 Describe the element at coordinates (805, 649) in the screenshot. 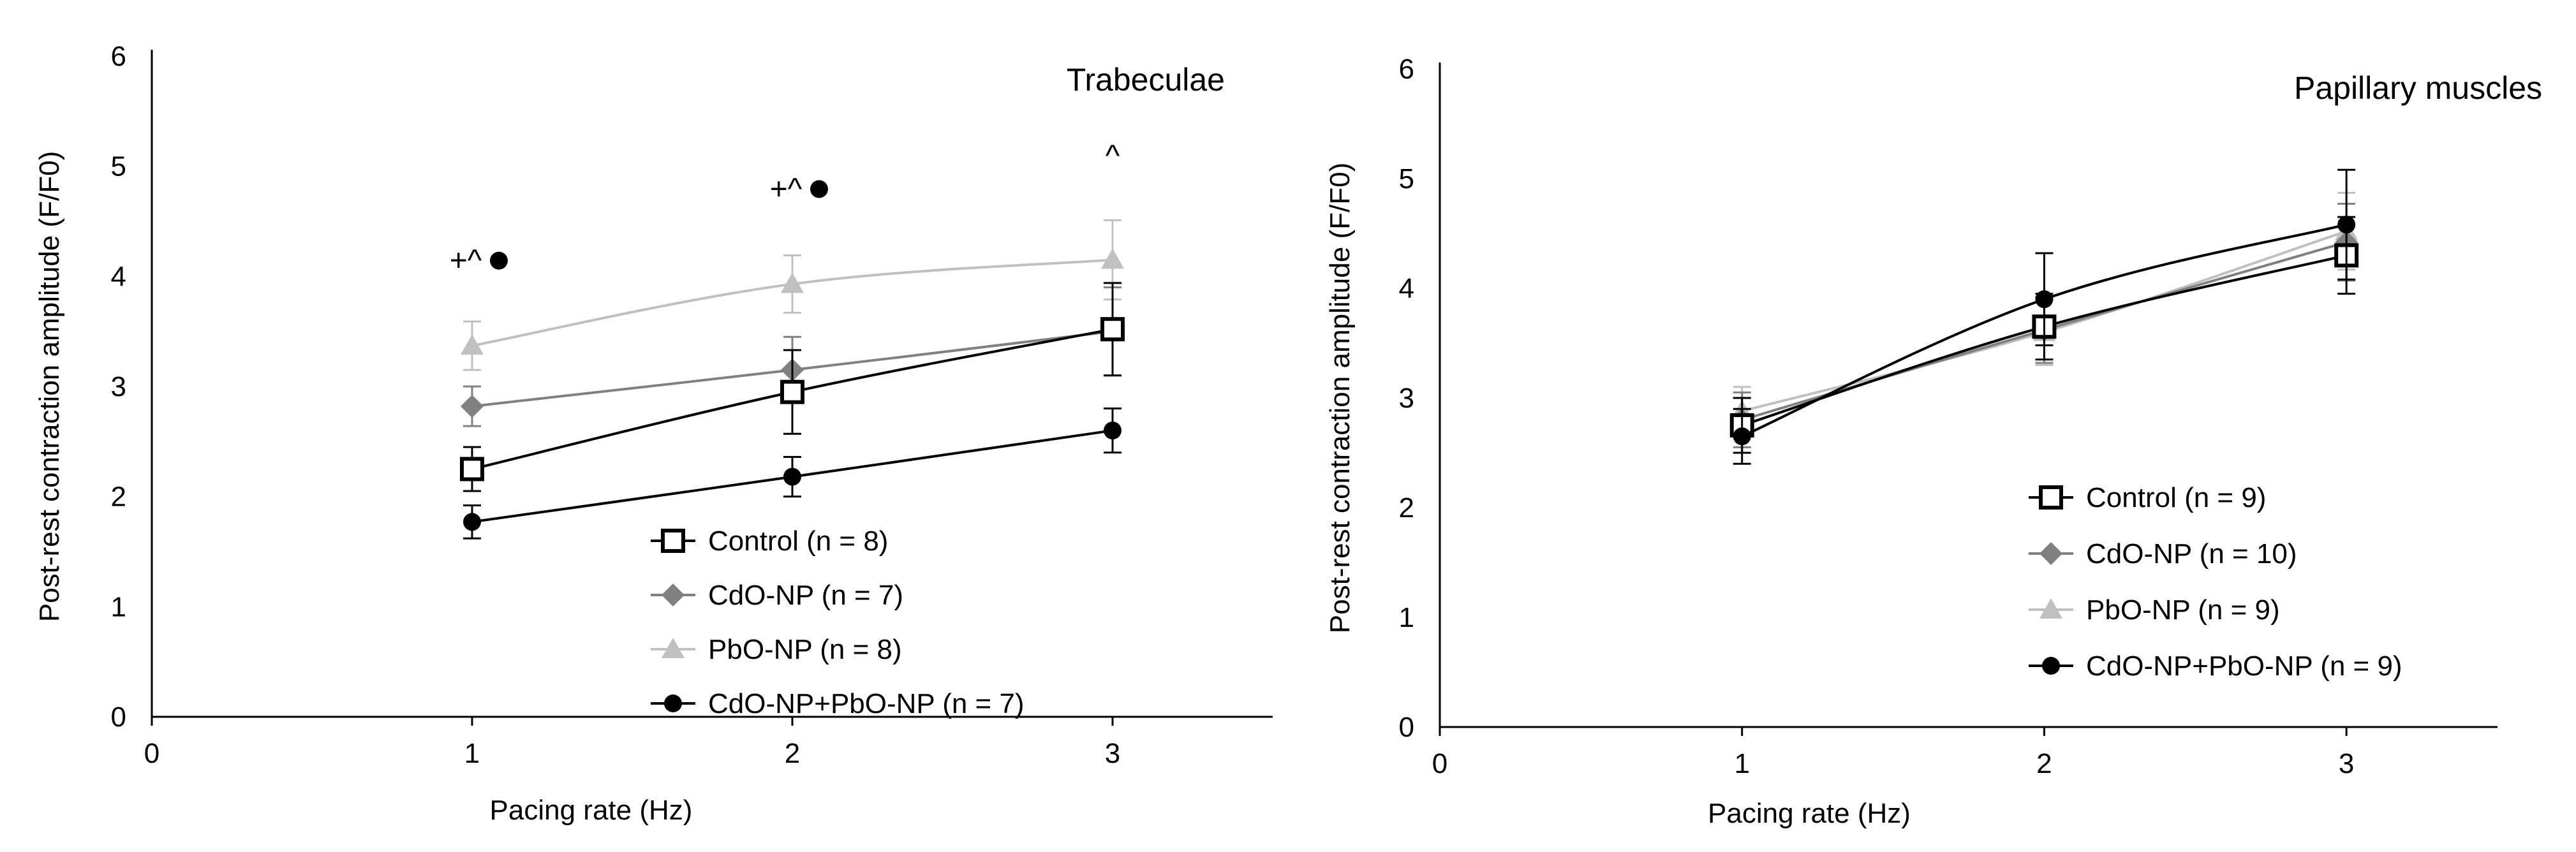

I see `legend-entry: PbO-NP (n = 8)` at that location.